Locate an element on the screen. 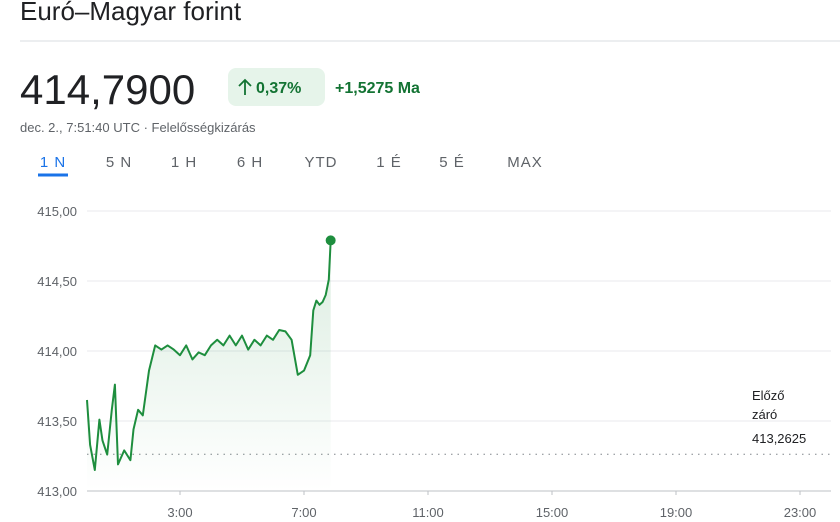 The image size is (840, 522). change-today: +1,5275 Ma is located at coordinates (377, 88).